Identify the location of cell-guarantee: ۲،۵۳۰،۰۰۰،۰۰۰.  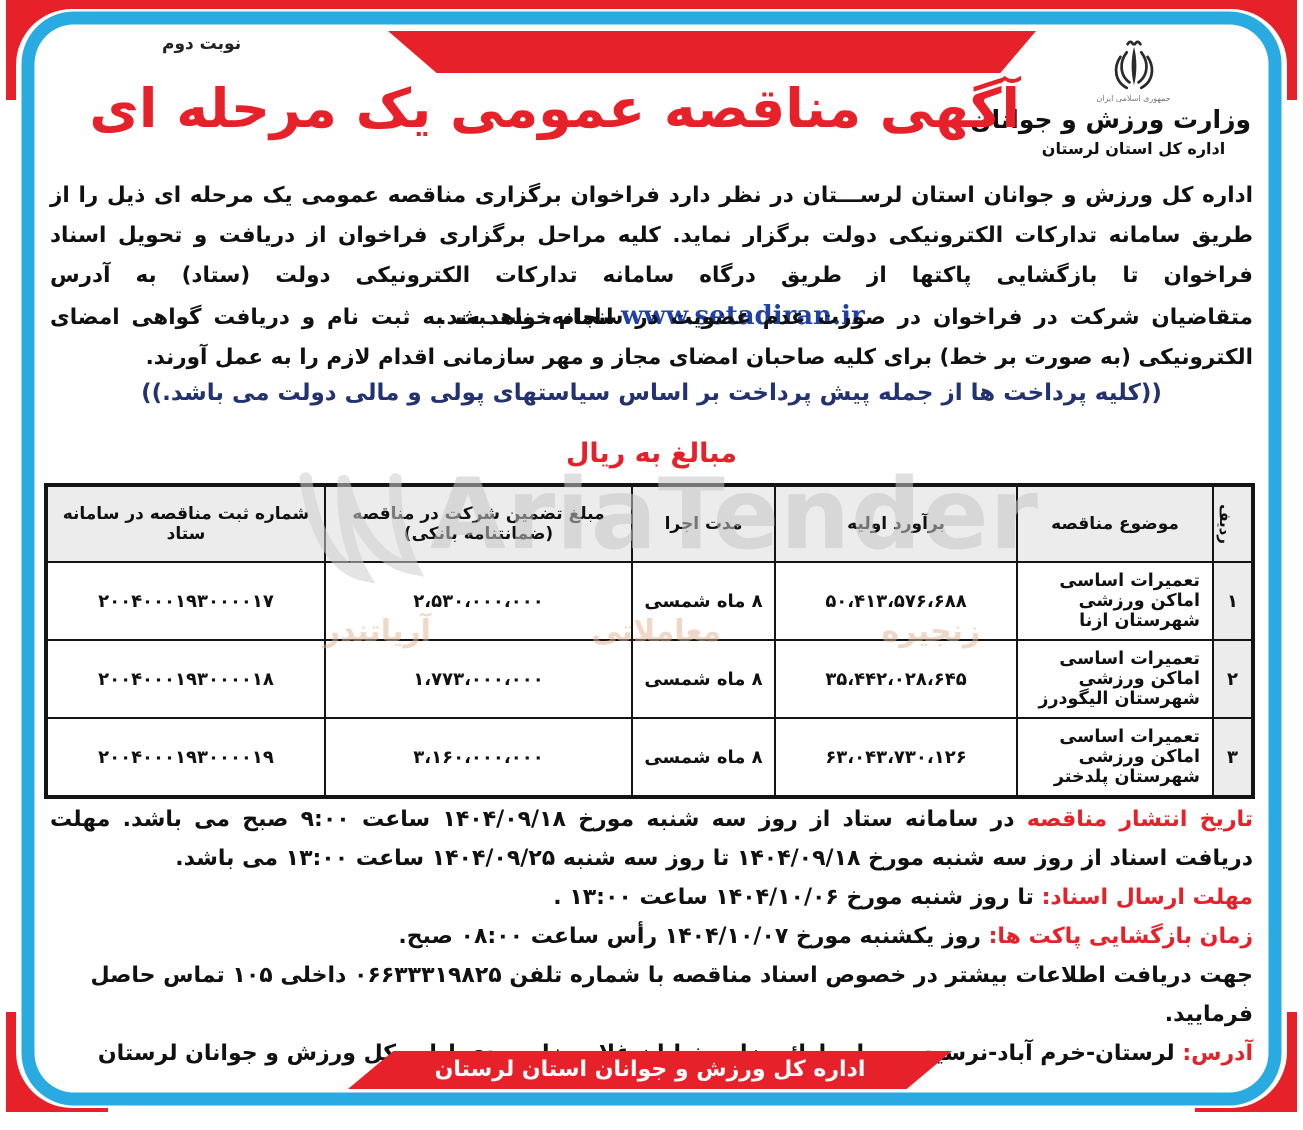
(478, 601).